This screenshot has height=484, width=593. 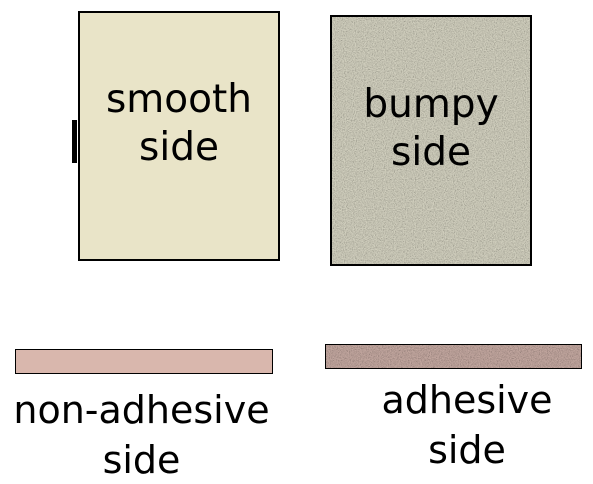 I want to click on smooth-side-label: smooth side, so click(x=179, y=124).